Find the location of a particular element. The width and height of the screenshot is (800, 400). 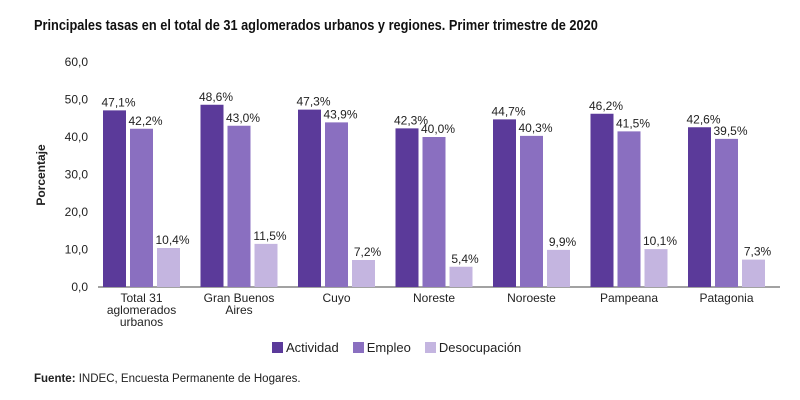

data-label: 7,3% is located at coordinates (758, 252).